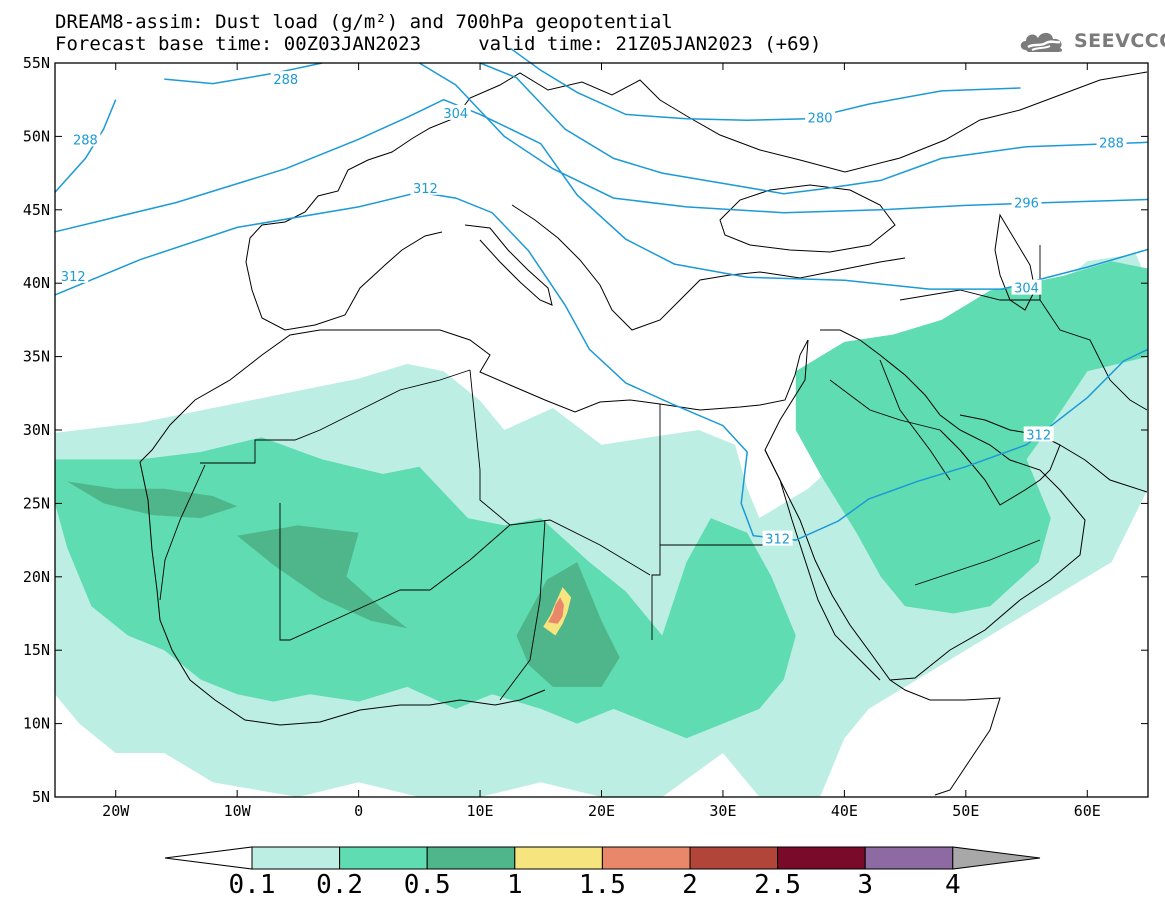 This screenshot has height=907, width=1165. Describe the element at coordinates (965, 811) in the screenshot. I see `lon-tick-label: 50E` at that location.